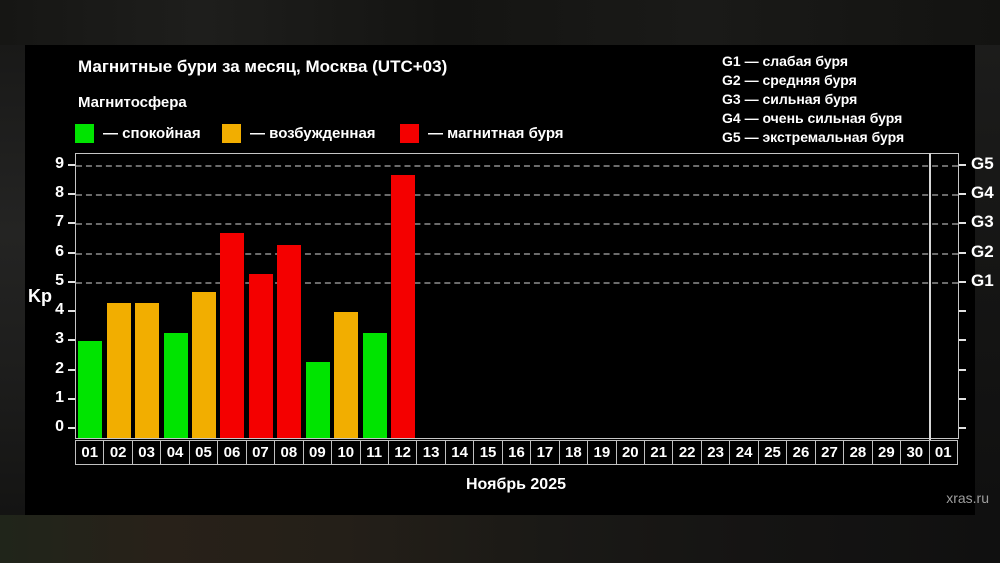 Image resolution: width=1000 pixels, height=563 pixels. What do you see at coordinates (496, 133) in the screenshot?
I see `legend-label: — магнитная буря` at bounding box center [496, 133].